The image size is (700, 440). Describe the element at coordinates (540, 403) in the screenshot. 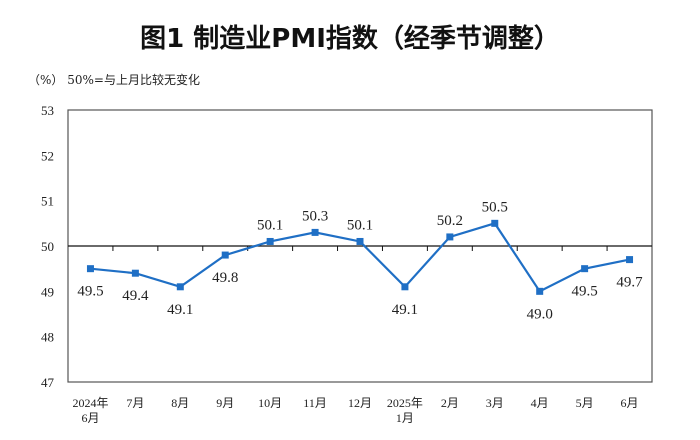

I see `x-tick-label: 4月` at that location.